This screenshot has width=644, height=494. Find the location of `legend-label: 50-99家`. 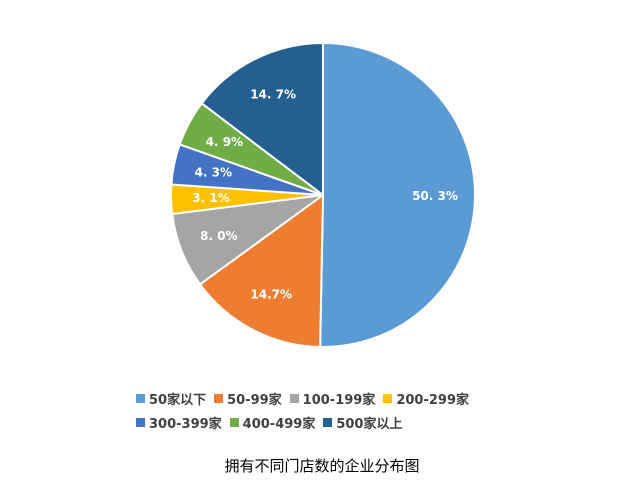

legend-label: 50-99家 is located at coordinates (254, 400).